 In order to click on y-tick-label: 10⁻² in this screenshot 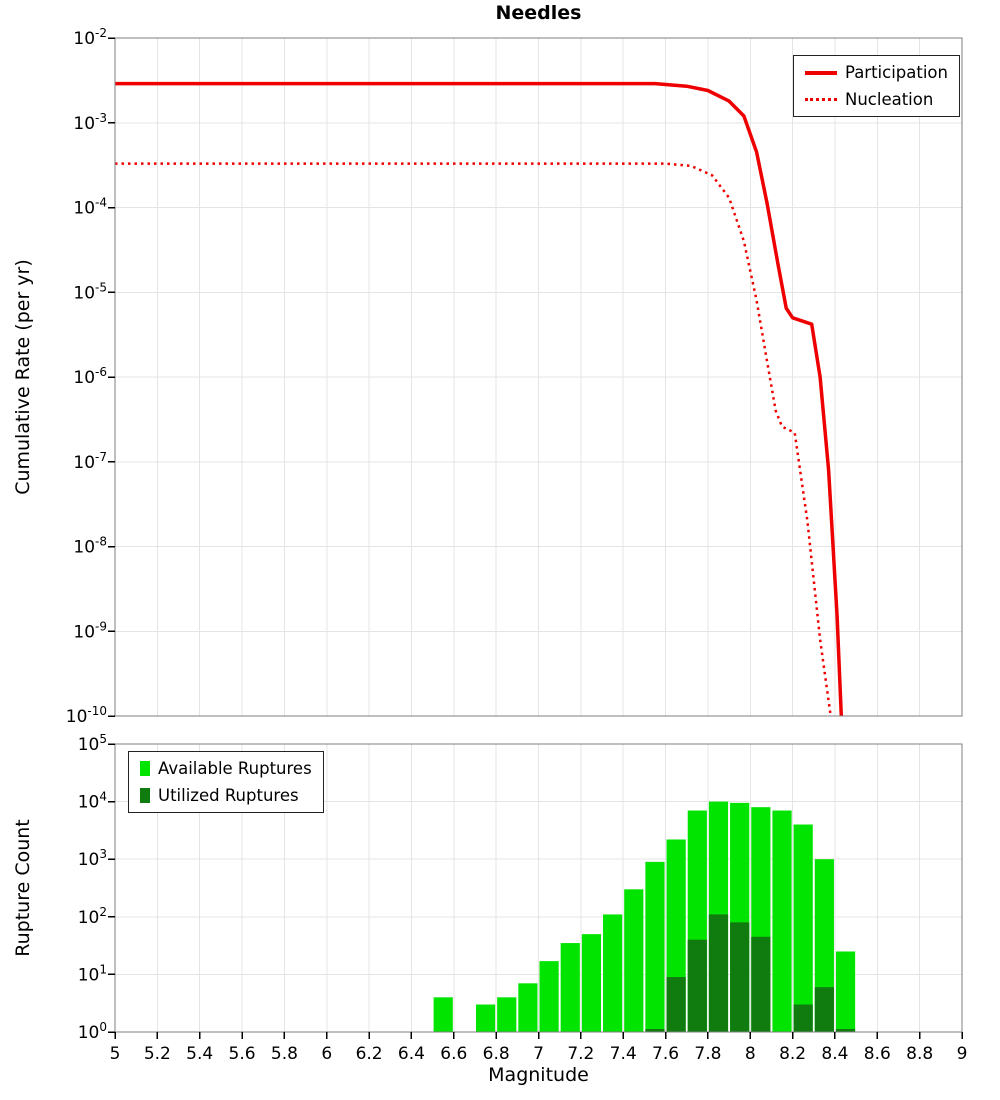, I will do `click(90, 37)`.